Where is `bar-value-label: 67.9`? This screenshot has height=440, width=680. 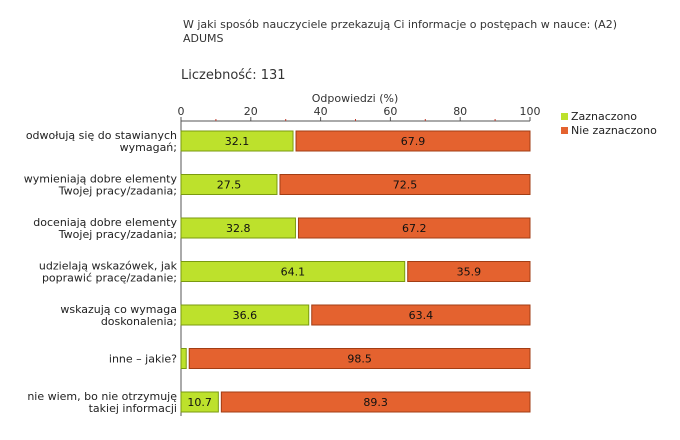 bar-value-label: 67.9 is located at coordinates (413, 141).